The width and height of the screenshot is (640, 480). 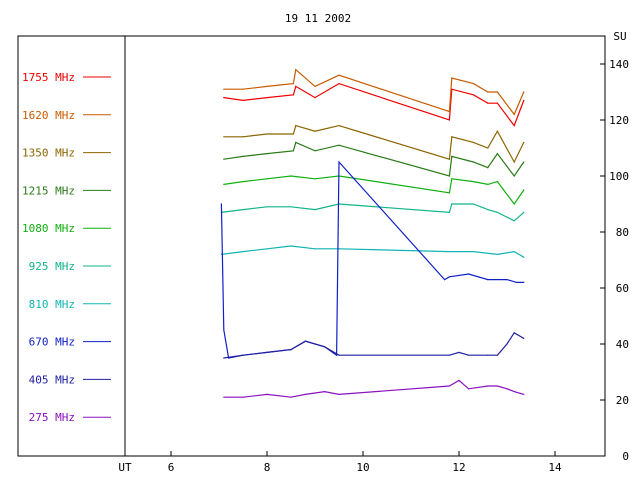 What do you see at coordinates (267, 467) in the screenshot?
I see `x-tick-label: 8` at bounding box center [267, 467].